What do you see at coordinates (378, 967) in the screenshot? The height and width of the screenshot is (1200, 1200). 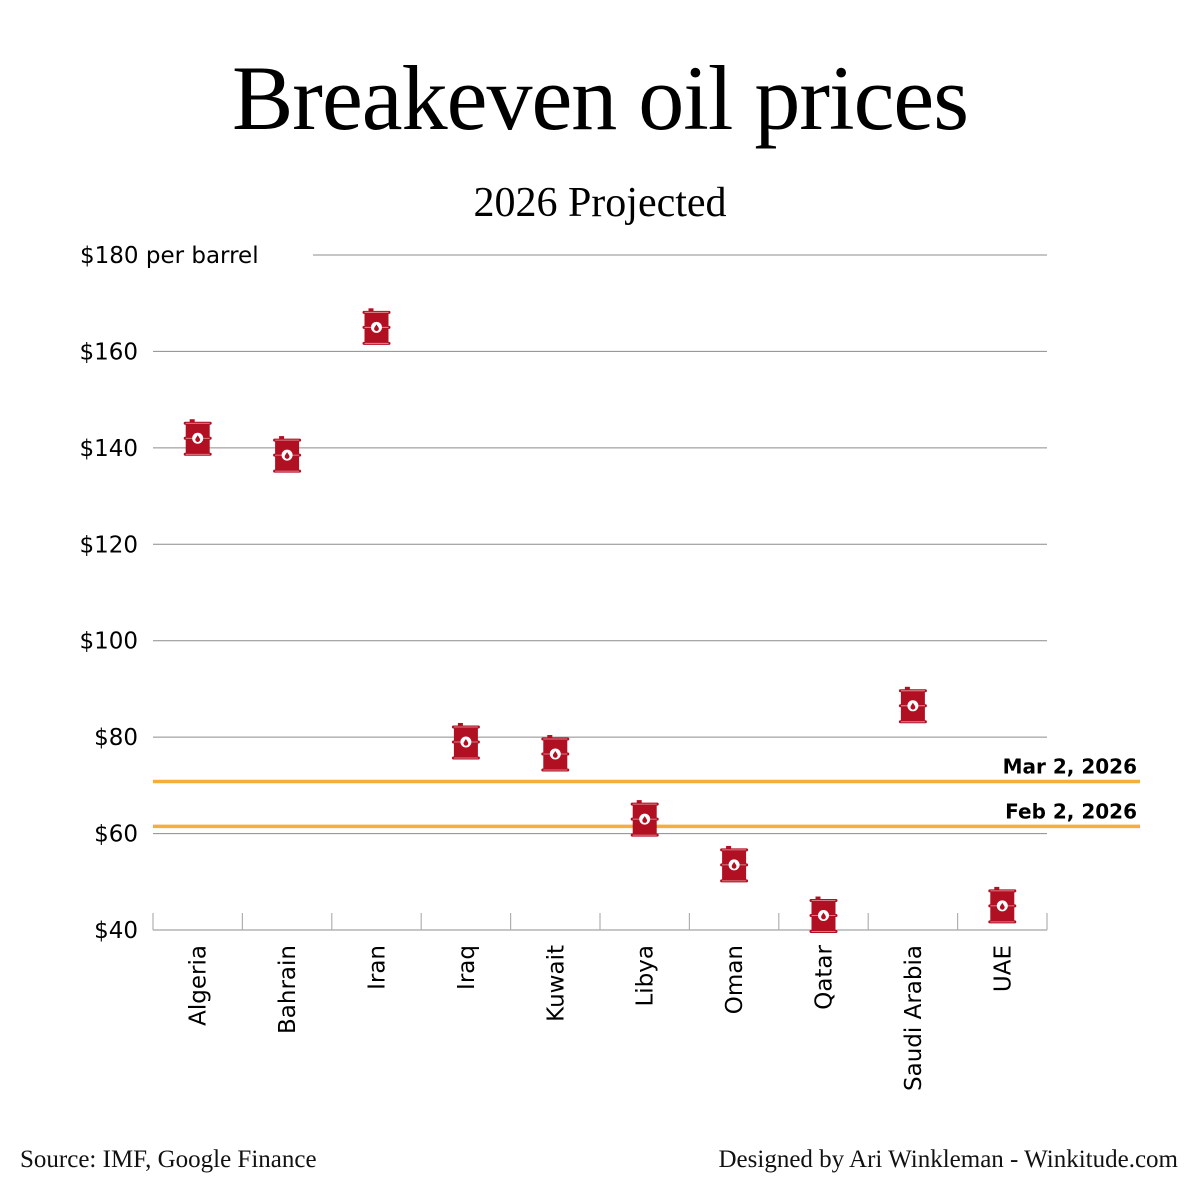 I see `x-category-label: Iran` at bounding box center [378, 967].